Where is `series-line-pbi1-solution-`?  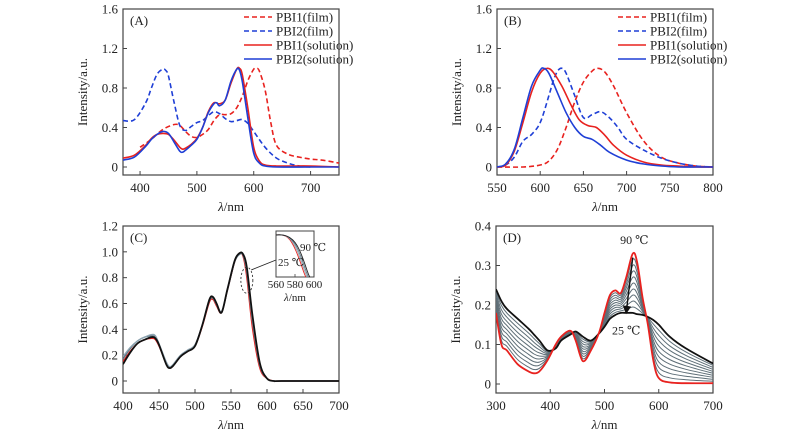
series-line-pbi1-solution- is located at coordinates (605, 117).